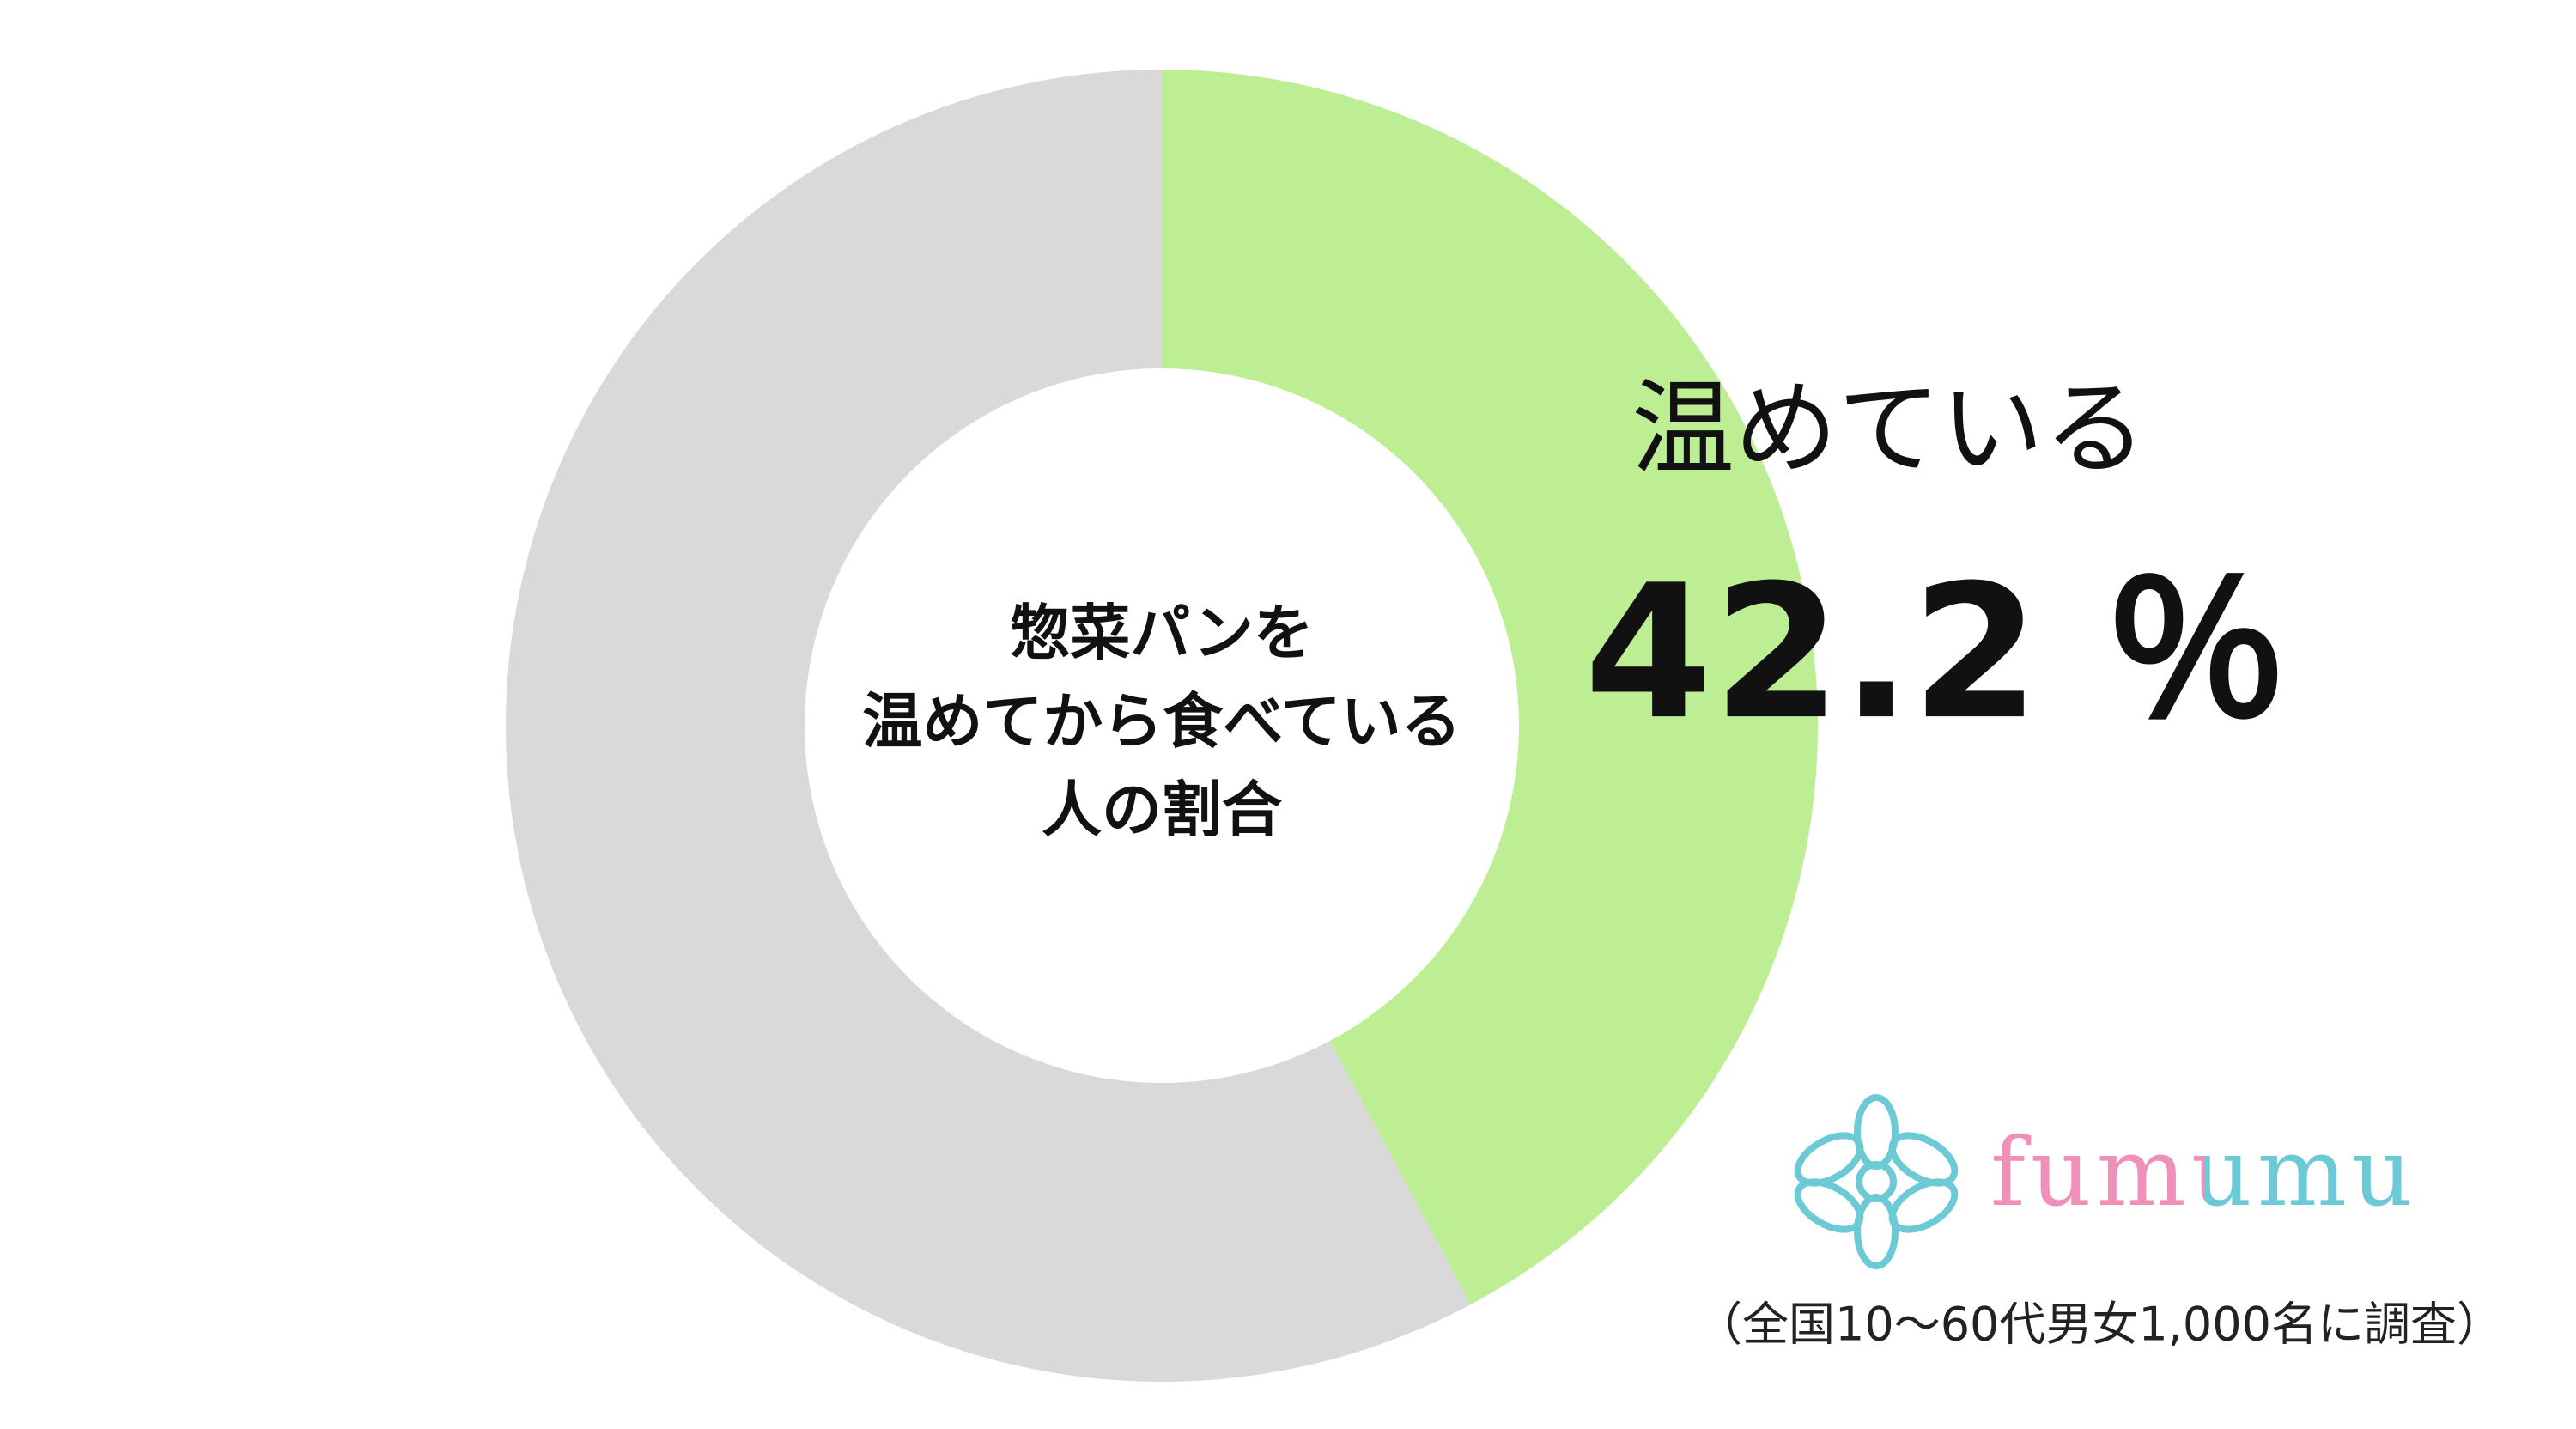 This screenshot has width=2576, height=1429. Describe the element at coordinates (1162, 721) in the screenshot. I see `center-title: 温めてから食べている` at that location.